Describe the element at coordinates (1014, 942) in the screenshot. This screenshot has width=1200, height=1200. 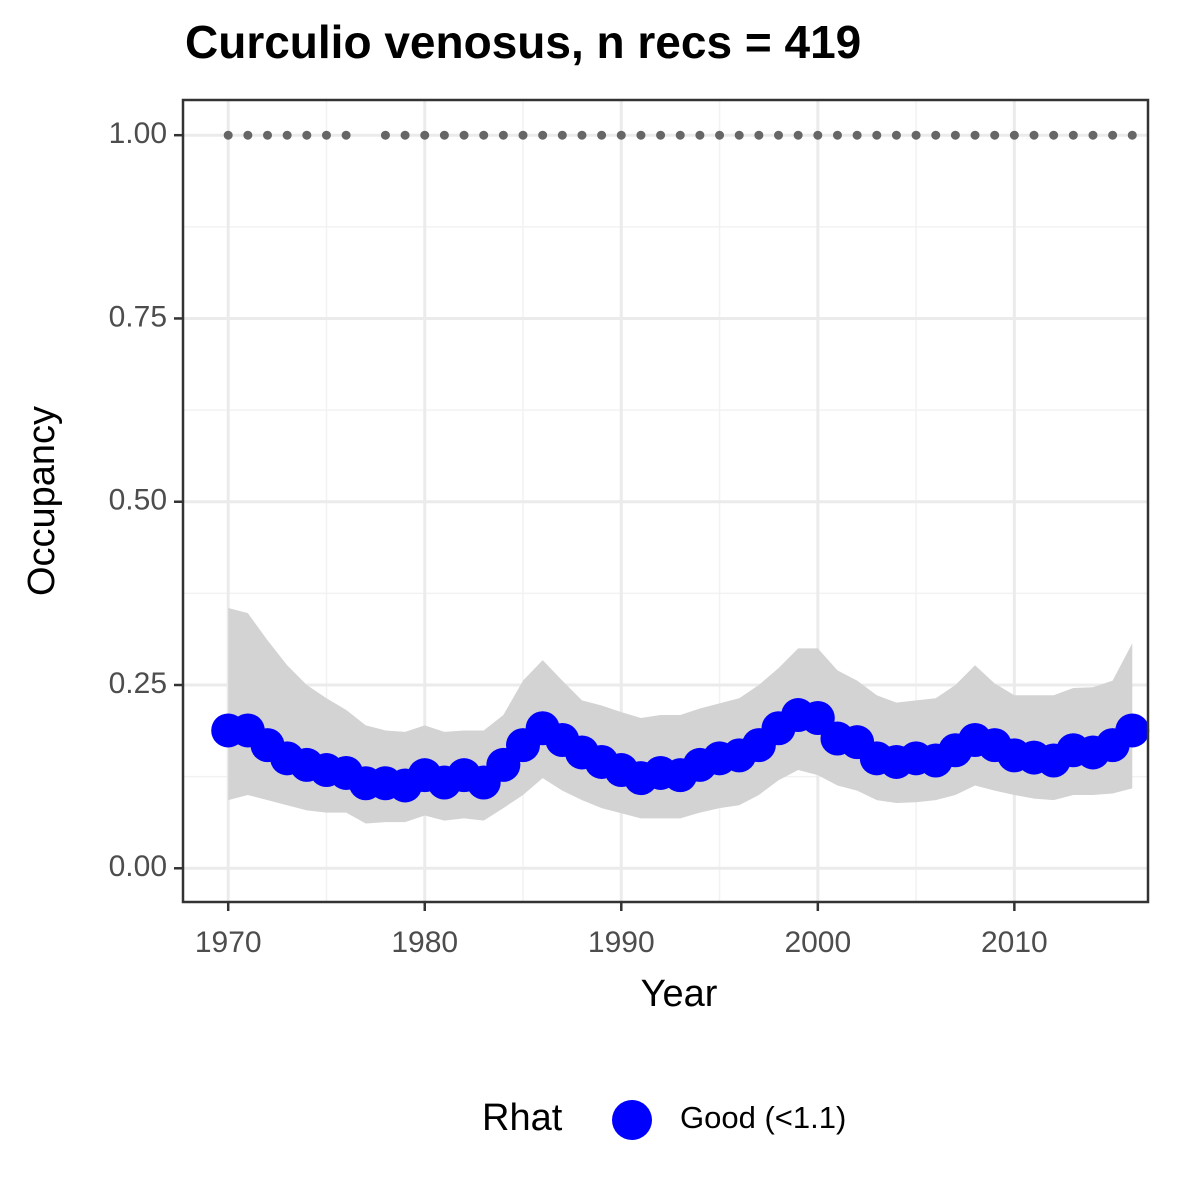
I see `x-tick-label: 2010` at that location.